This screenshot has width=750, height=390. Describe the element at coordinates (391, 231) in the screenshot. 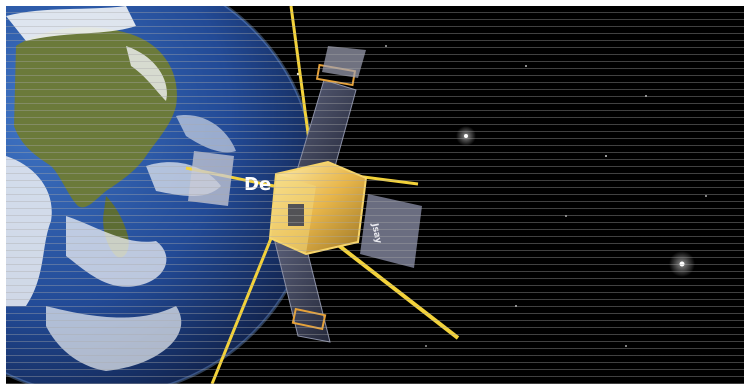

I see `solar-panel-right` at that location.